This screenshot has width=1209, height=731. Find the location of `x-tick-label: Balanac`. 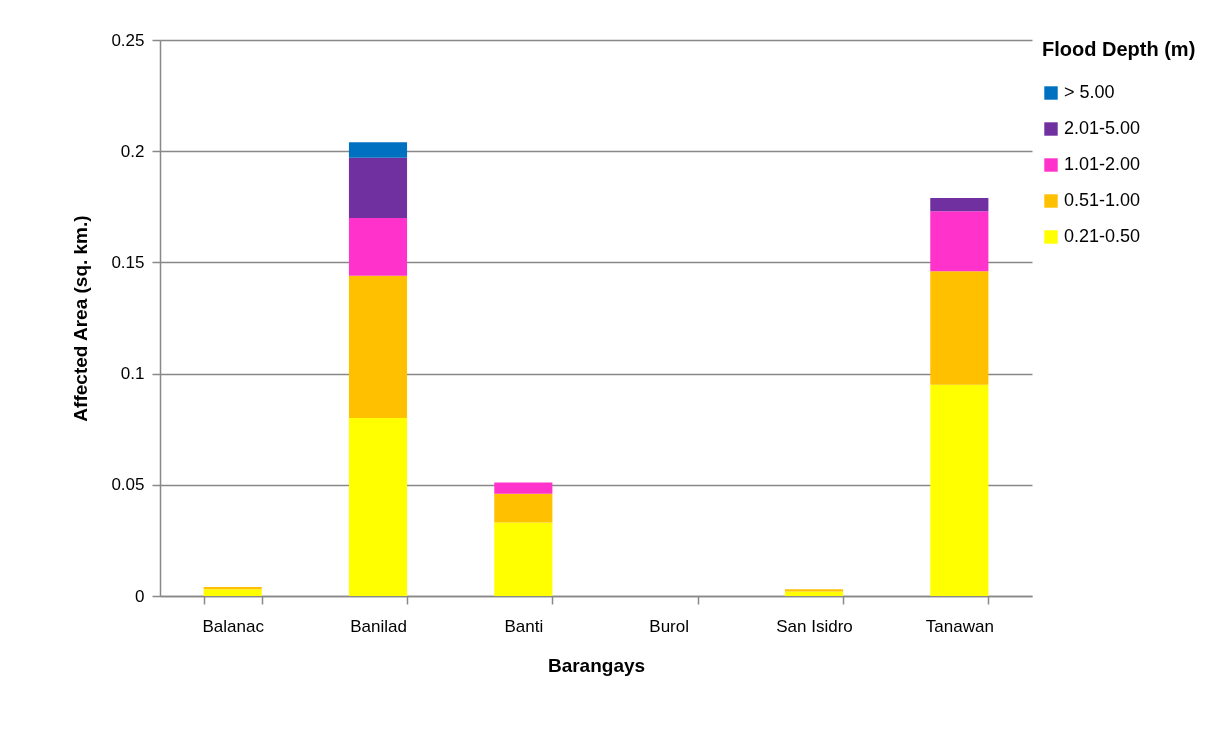

x-tick-label: Balanac is located at coordinates (233, 626).